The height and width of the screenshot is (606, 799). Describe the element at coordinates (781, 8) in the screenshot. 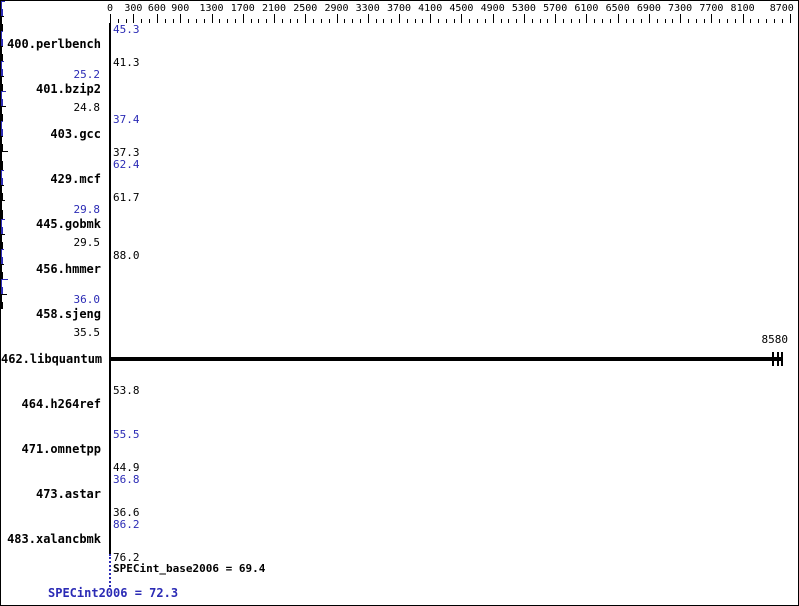

I see `x-axis-tick-label: 8700` at that location.